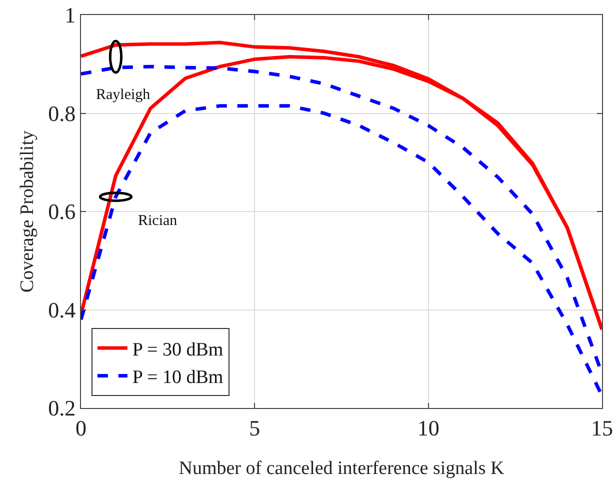 This screenshot has width=615, height=479. What do you see at coordinates (254, 427) in the screenshot?
I see `x-tick-label: 5` at bounding box center [254, 427].